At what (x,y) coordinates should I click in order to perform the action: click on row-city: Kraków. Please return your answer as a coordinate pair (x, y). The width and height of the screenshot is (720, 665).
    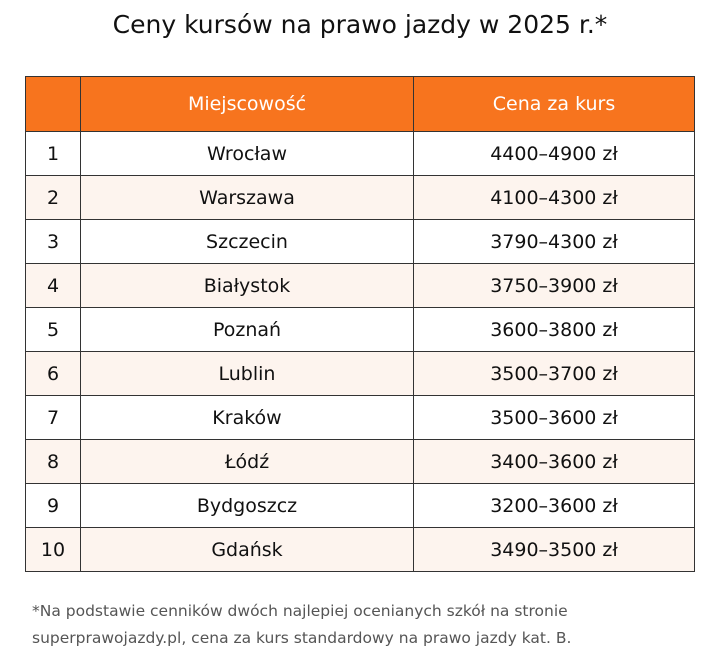
    Looking at the image, I should click on (247, 417).